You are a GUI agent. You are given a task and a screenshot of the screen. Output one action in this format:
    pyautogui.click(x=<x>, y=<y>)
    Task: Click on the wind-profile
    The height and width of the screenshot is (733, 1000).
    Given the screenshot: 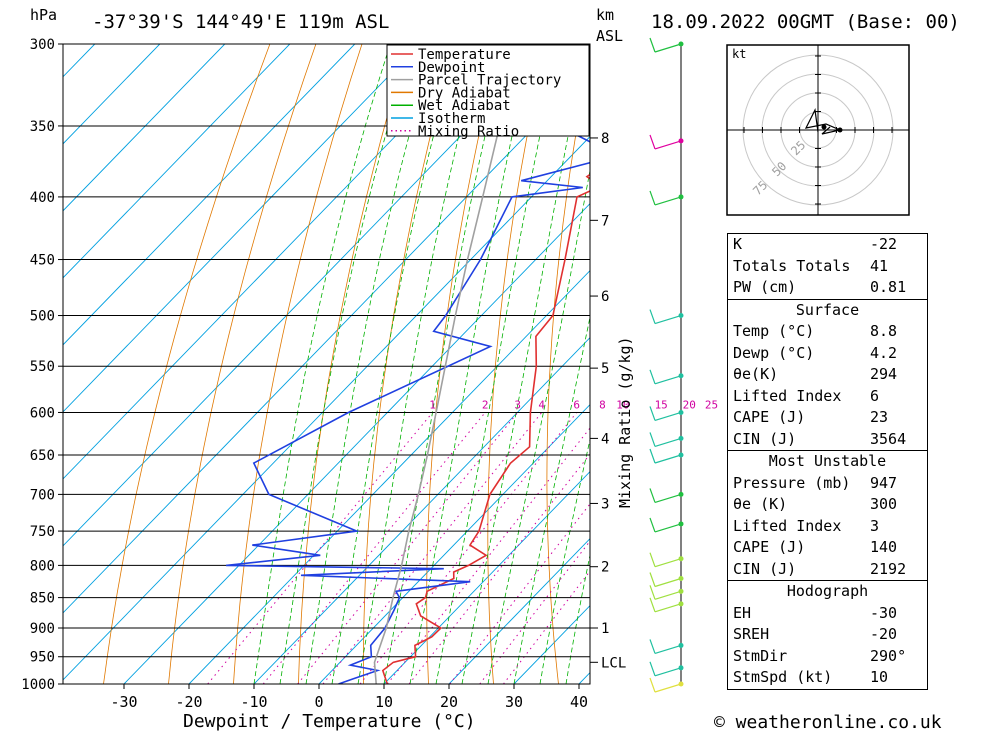 What is the action you would take?
    pyautogui.click(x=666, y=365)
    